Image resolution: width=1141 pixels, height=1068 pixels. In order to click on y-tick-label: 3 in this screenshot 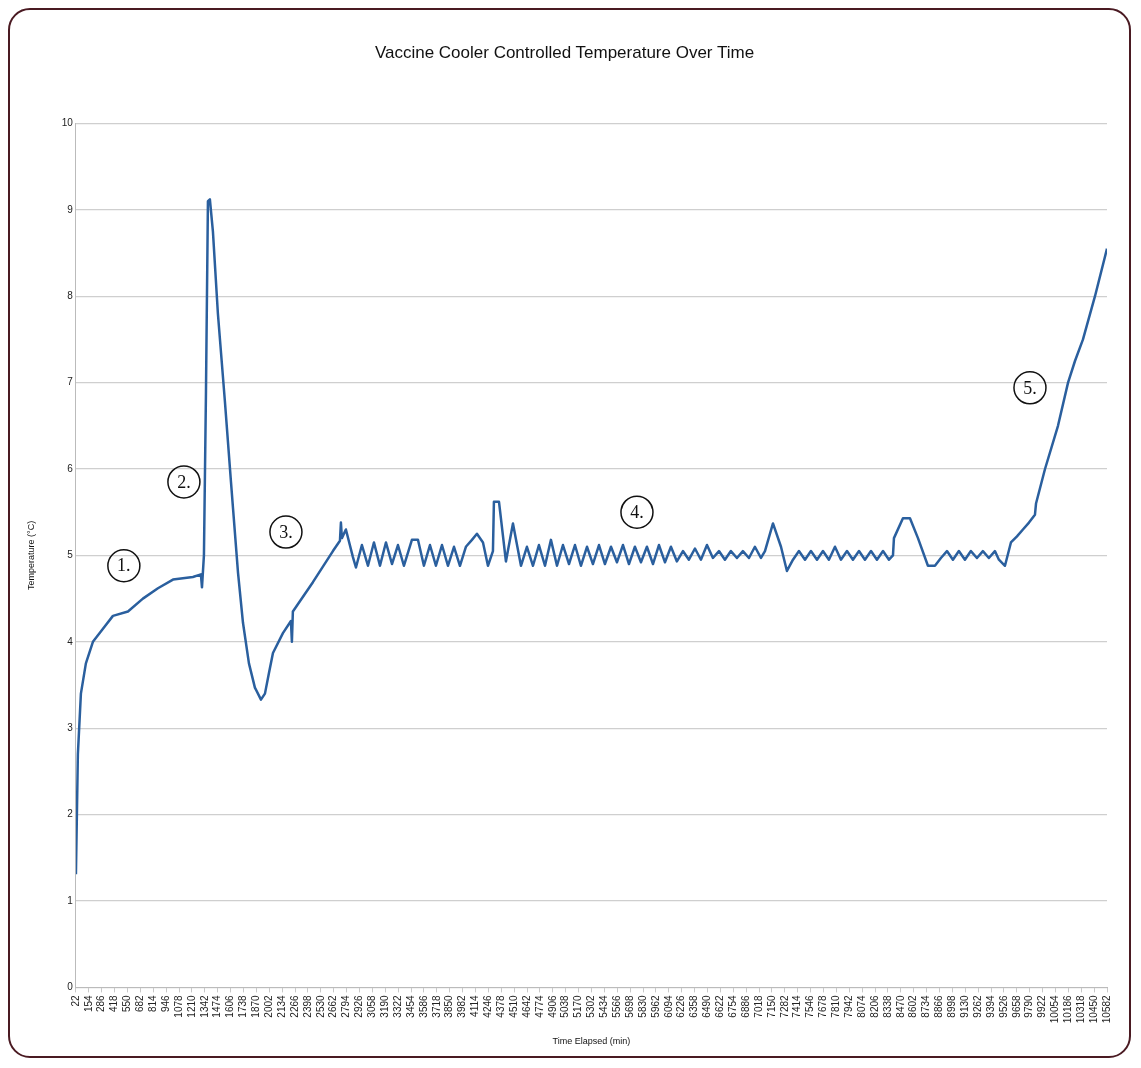, I will do `click(70, 727)`.